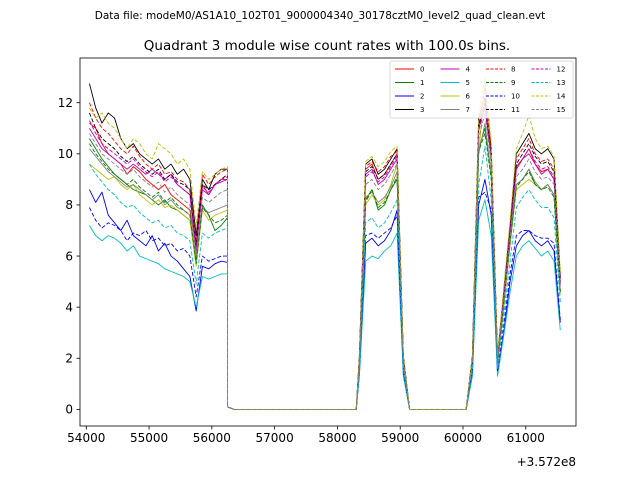 This screenshot has height=484, width=640. I want to click on x-tick-label: 58000, so click(337, 438).